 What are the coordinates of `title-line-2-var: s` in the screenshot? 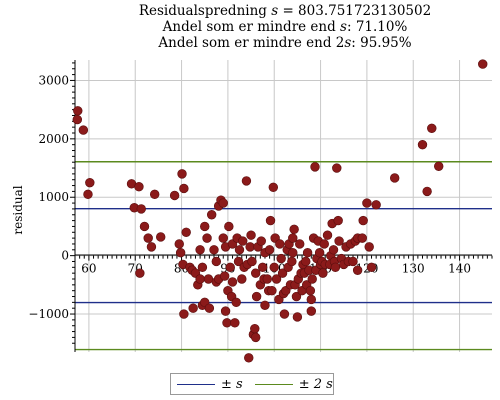 It's located at (343, 27).